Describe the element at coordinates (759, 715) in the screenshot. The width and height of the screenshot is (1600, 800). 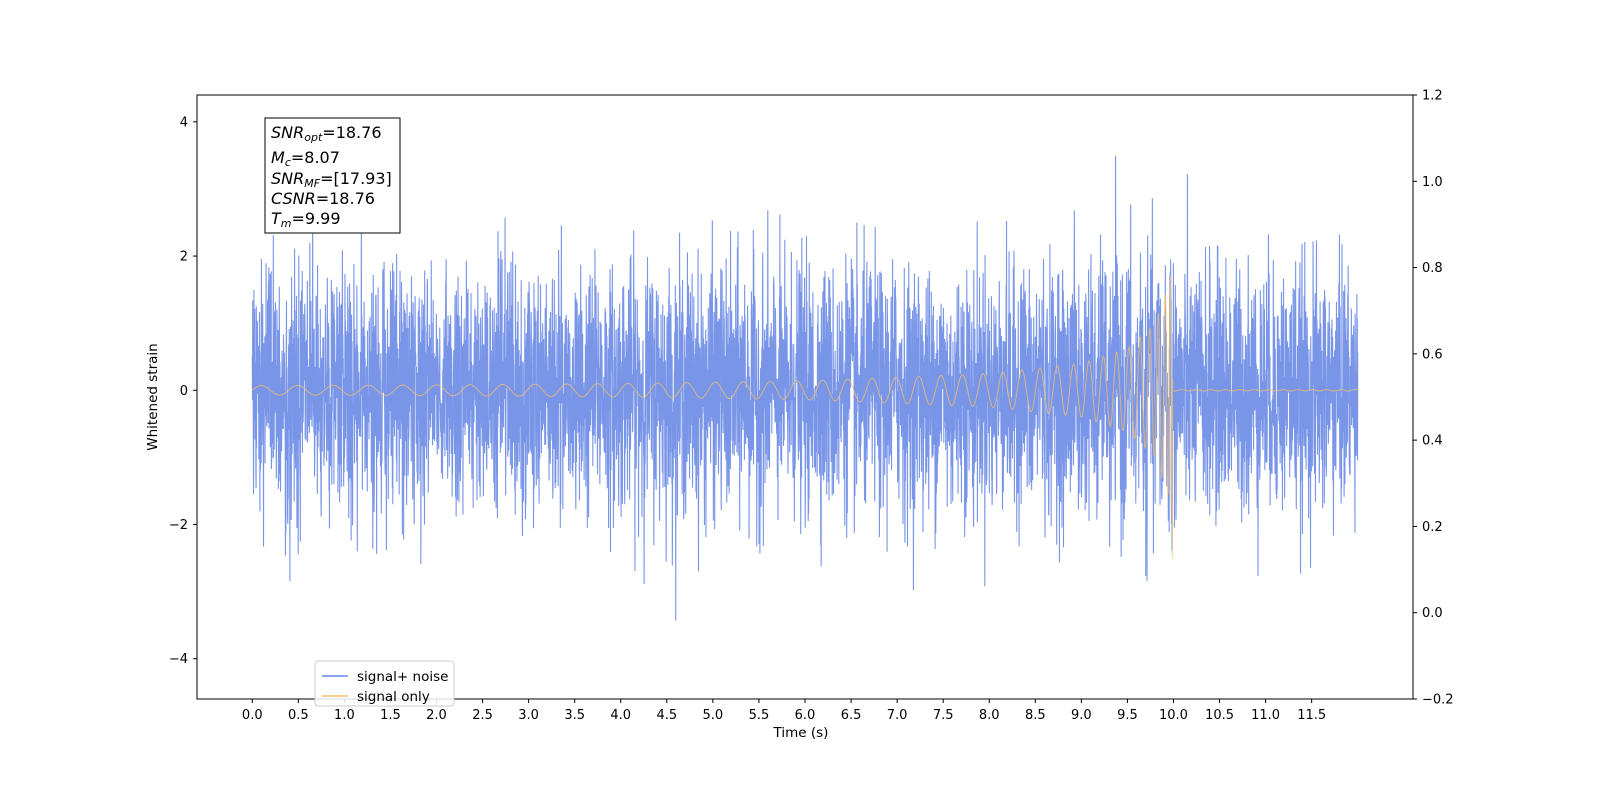
I see `x-tick-label: 5.5` at that location.